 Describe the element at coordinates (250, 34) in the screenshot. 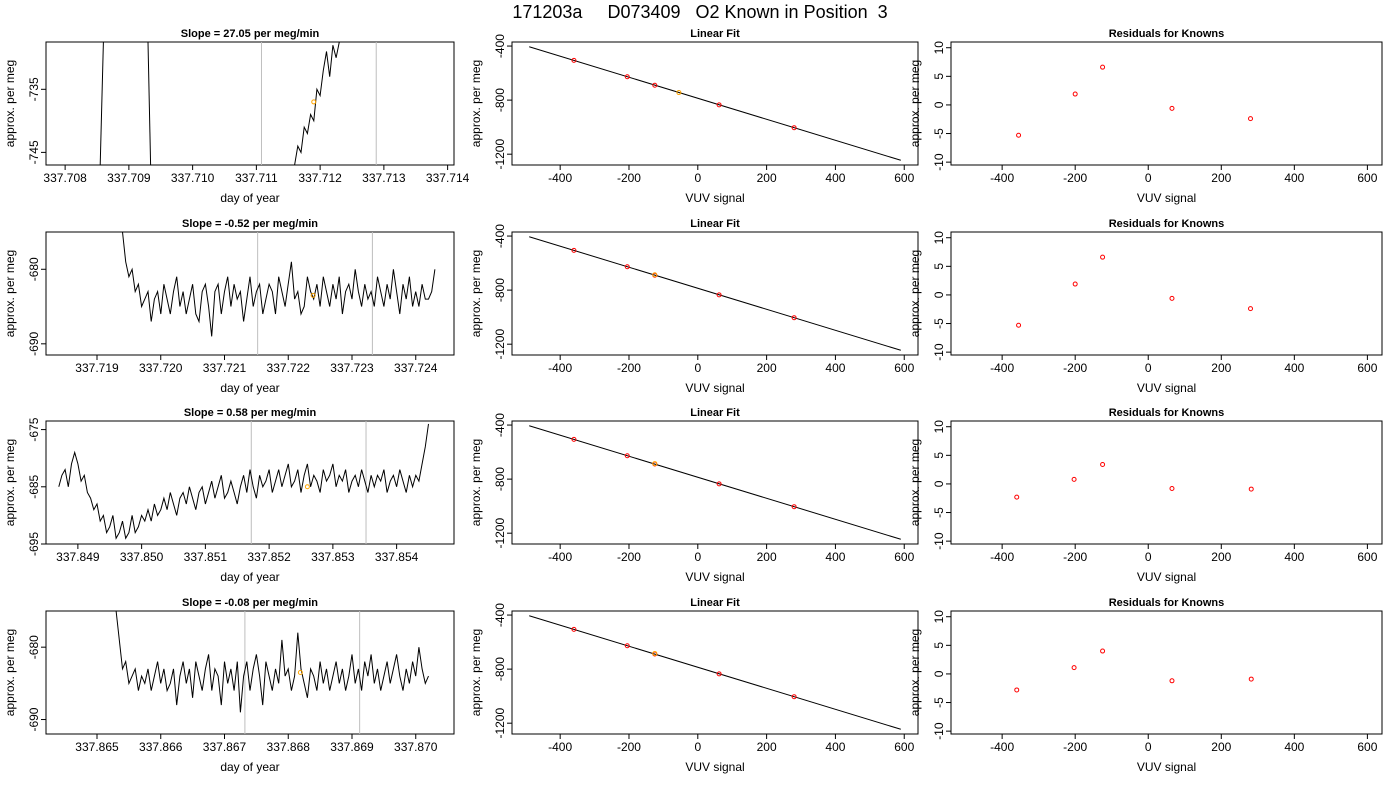

I see `panel-title: Slope = 27.05 per meg/min` at that location.